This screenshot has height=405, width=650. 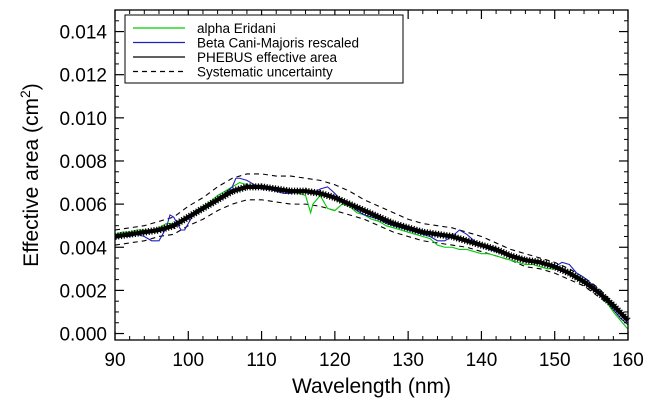 I want to click on y-tick-label: 0.014, so click(x=83, y=33).